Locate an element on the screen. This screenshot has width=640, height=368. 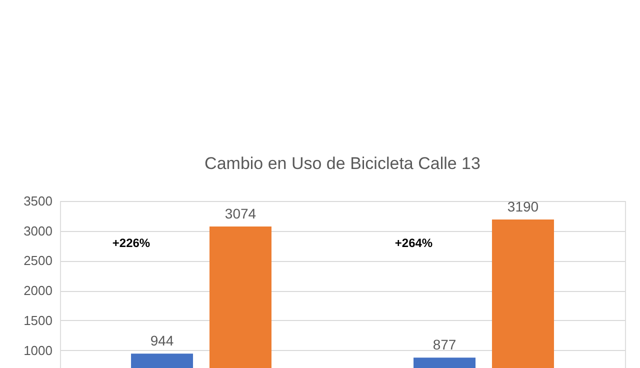
annotation: +226% is located at coordinates (131, 243).